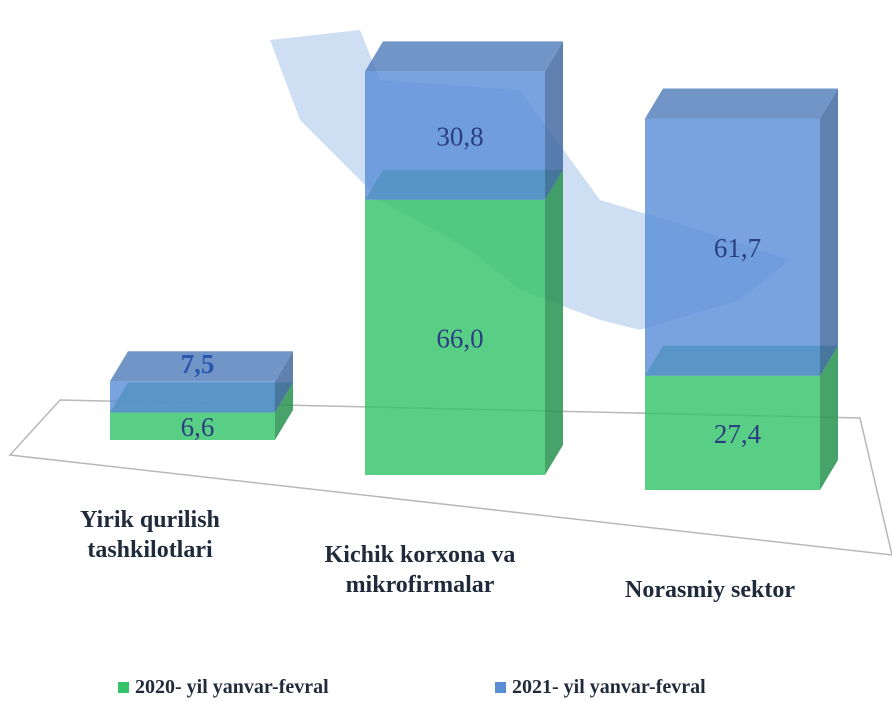 The image size is (892, 702). Describe the element at coordinates (738, 434) in the screenshot. I see `value-label: 27,4` at that location.